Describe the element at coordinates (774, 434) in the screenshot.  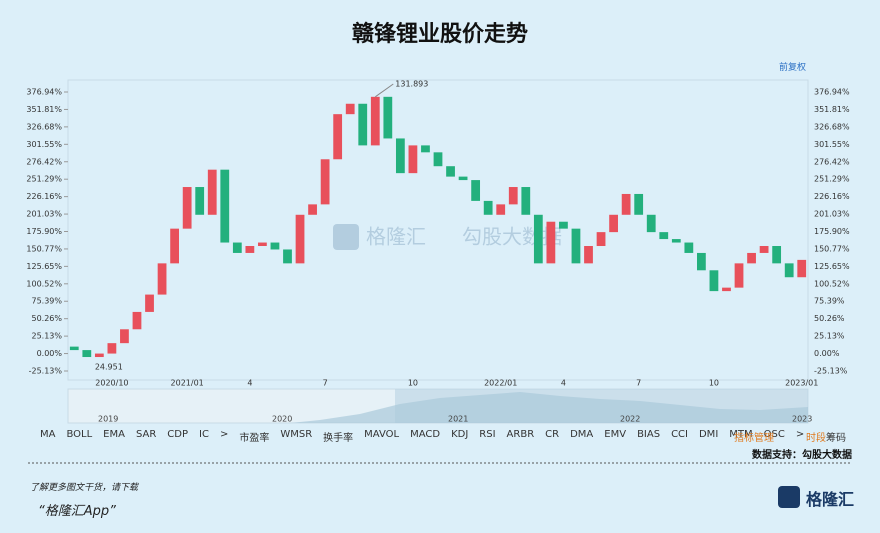
I see `indicator: OSC` at that location.